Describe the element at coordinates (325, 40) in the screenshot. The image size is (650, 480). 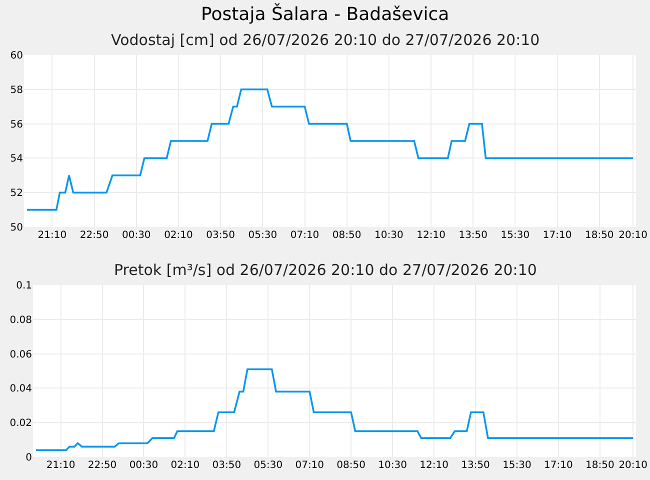
I see `chart-subtitle: Vodostaj [cm] od 26/07/2026 20:10 do 27/07/2026 20:10` at that location.